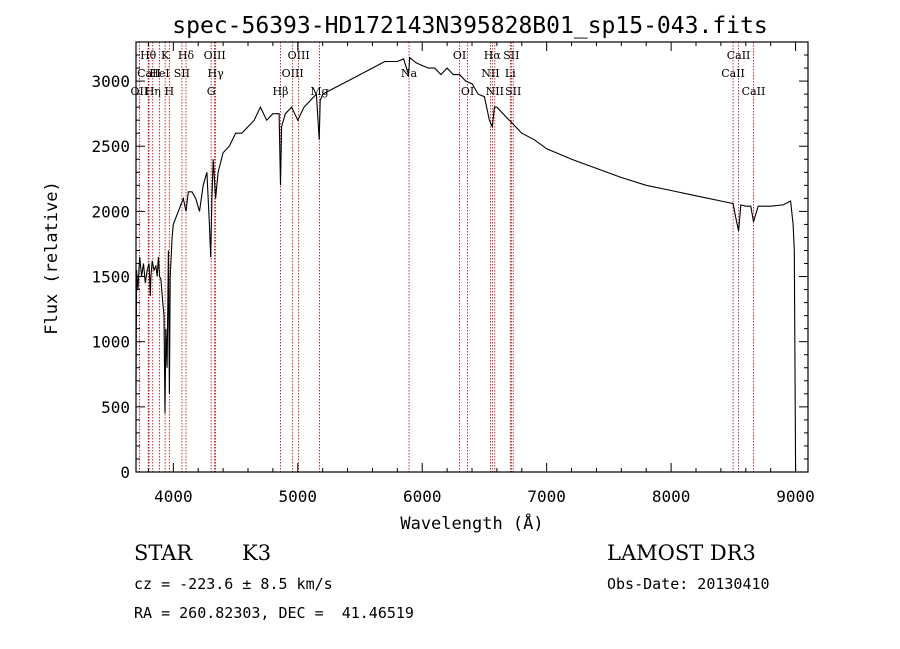  What do you see at coordinates (110, 277) in the screenshot?
I see `y-tick-label: 1500` at bounding box center [110, 277].